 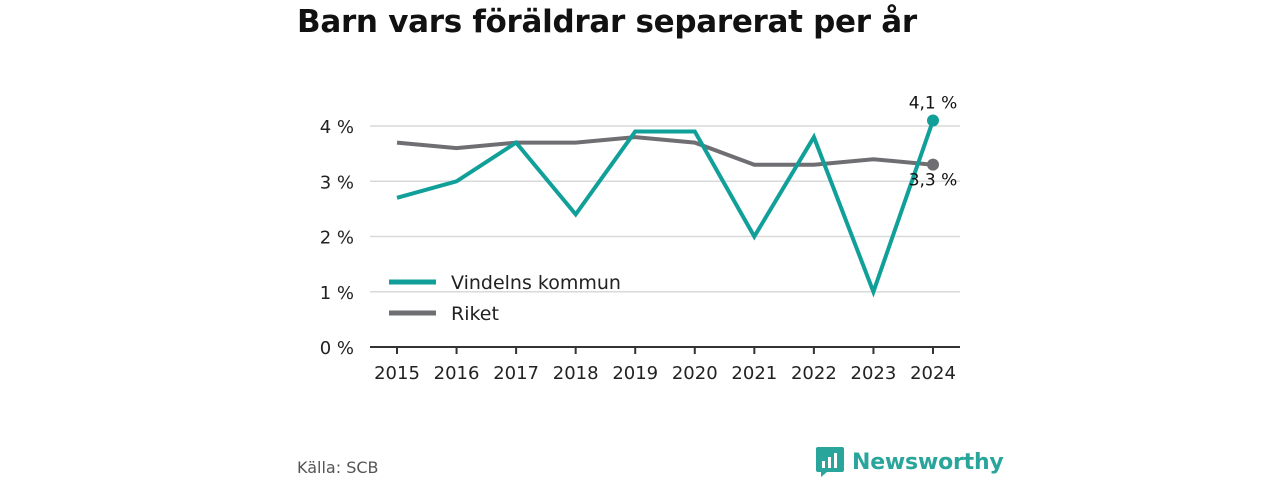 I want to click on y-tick-label: 3 %, so click(x=337, y=182).